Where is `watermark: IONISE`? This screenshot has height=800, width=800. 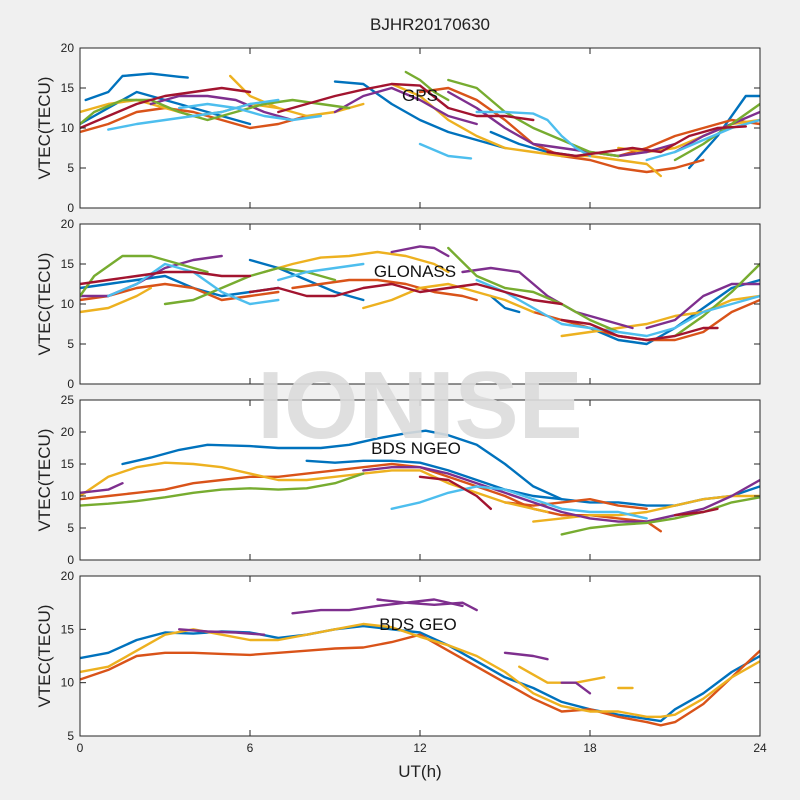 watermark: IONISE is located at coordinates (419, 405).